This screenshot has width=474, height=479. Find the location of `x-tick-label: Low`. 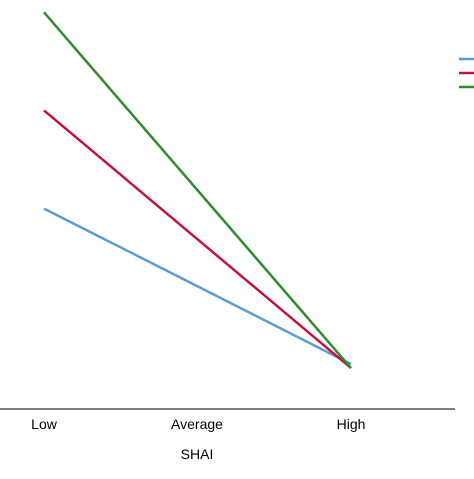

x-tick-label: Low is located at coordinates (44, 424).